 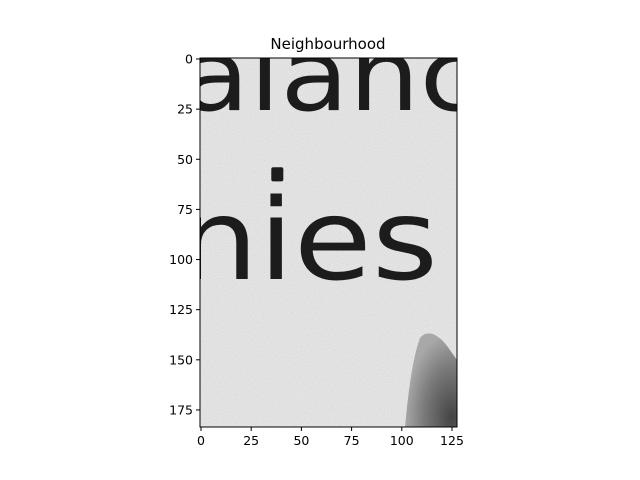 What do you see at coordinates (330, 437) in the screenshot?
I see `x-axis: 0 25 50 75 100 125` at bounding box center [330, 437].